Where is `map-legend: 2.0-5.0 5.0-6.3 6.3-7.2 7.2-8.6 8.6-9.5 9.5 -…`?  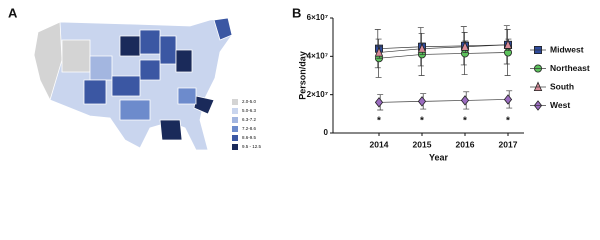 map-legend: 2.0-5.0 5.0-6.3 6.3-7.2 7.2-8.6 8.6-9.5 9.5 -… is located at coordinates (247, 124).